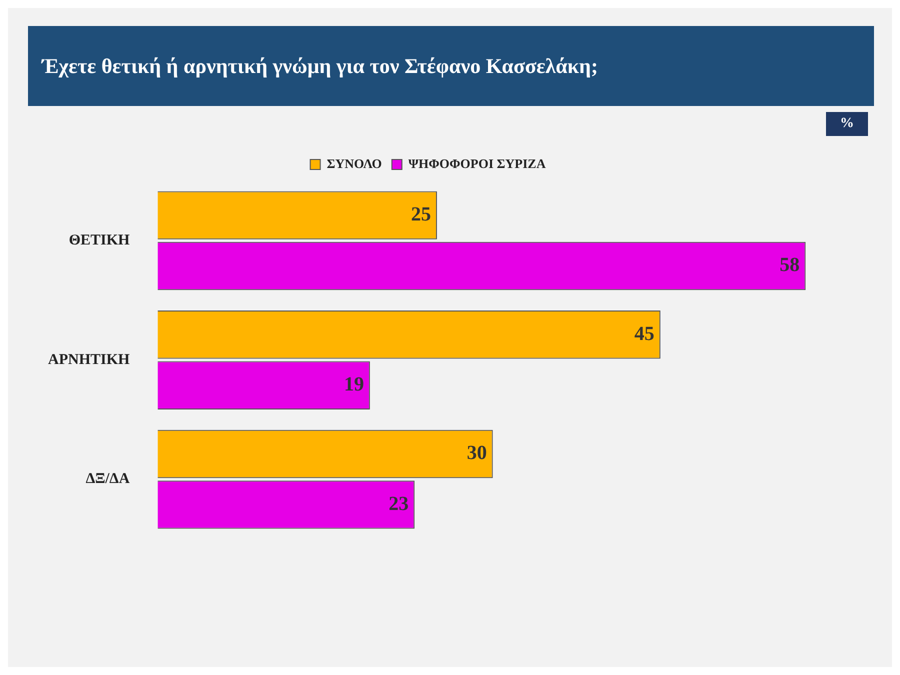 The height and width of the screenshot is (675, 900). I want to click on data-label: 19, so click(354, 385).